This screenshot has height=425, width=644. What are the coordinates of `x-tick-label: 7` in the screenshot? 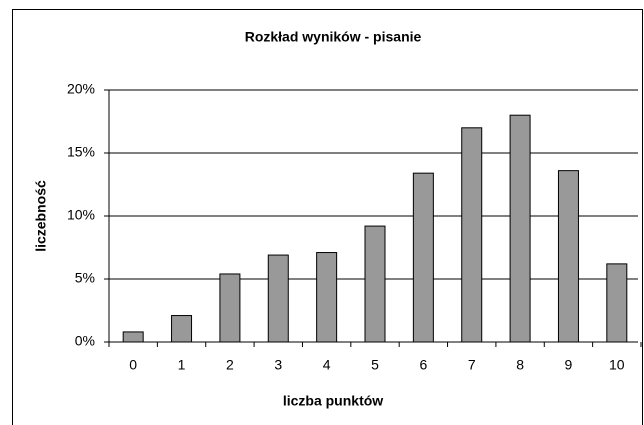 It's located at (472, 365).